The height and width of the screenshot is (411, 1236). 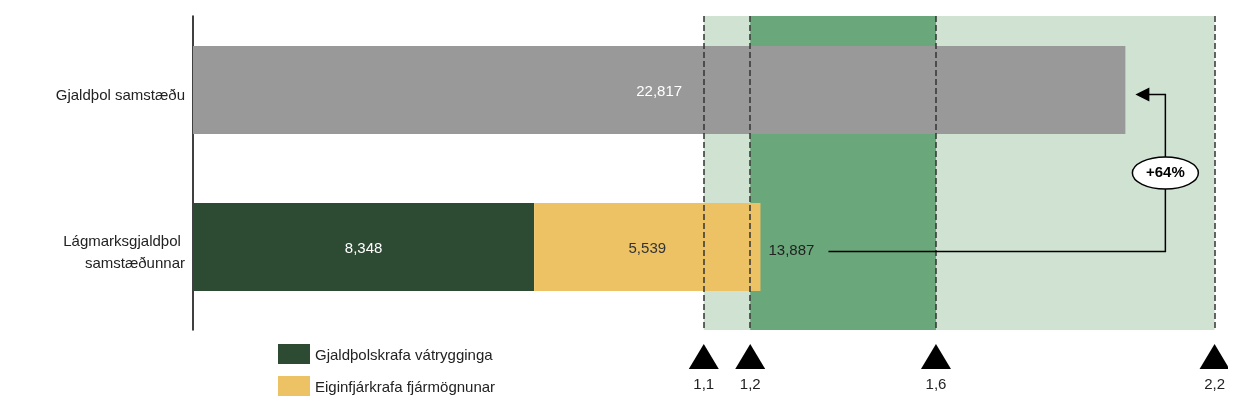 What do you see at coordinates (1214, 383) in the screenshot?
I see `x2-tick-label: 2,2` at bounding box center [1214, 383].